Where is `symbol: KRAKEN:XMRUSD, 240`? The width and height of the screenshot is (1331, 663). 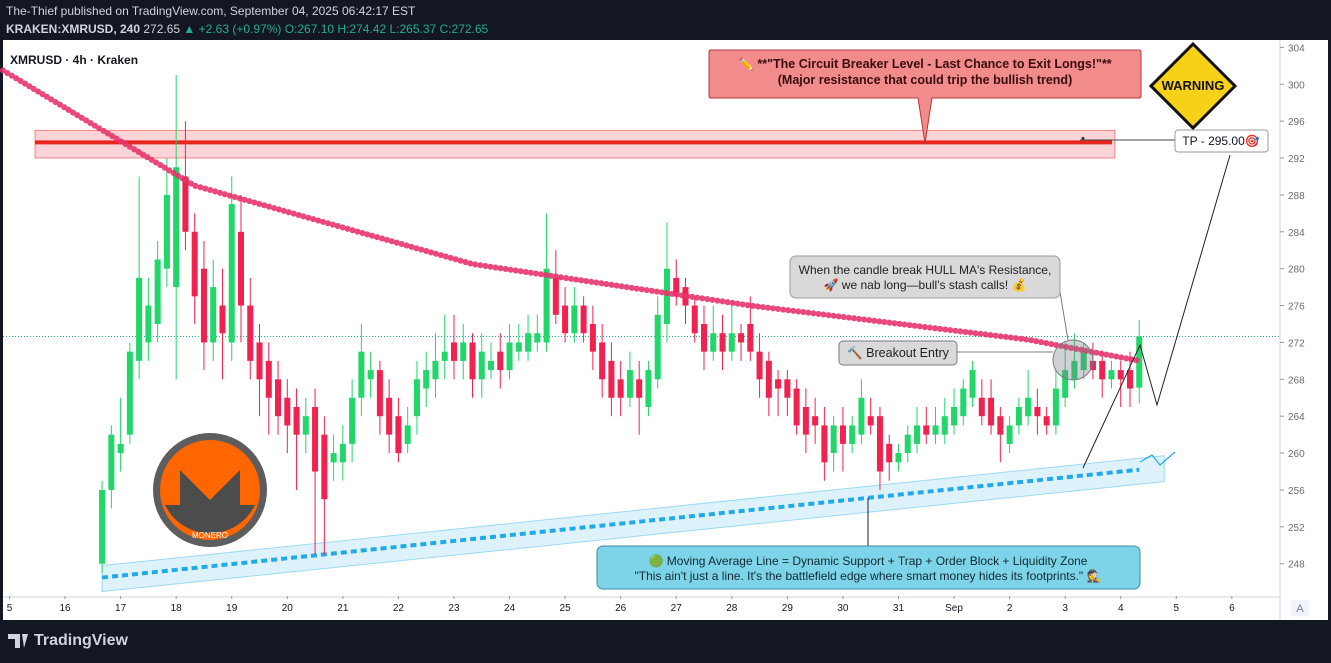
symbol: KRAKEN:XMRUSD, 240 is located at coordinates (73, 29).